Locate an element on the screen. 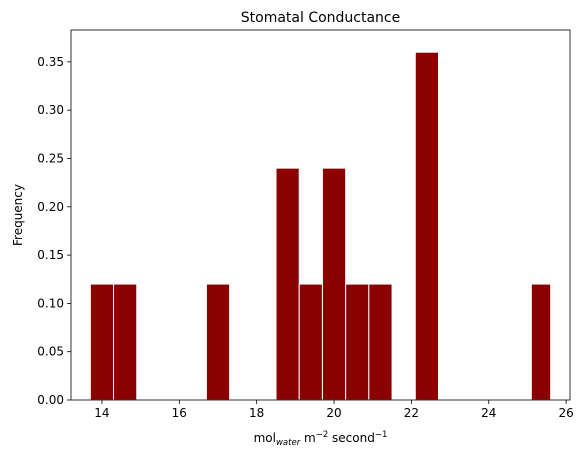 The image size is (581, 460). y-tick-label: 0.30 is located at coordinates (50, 110).